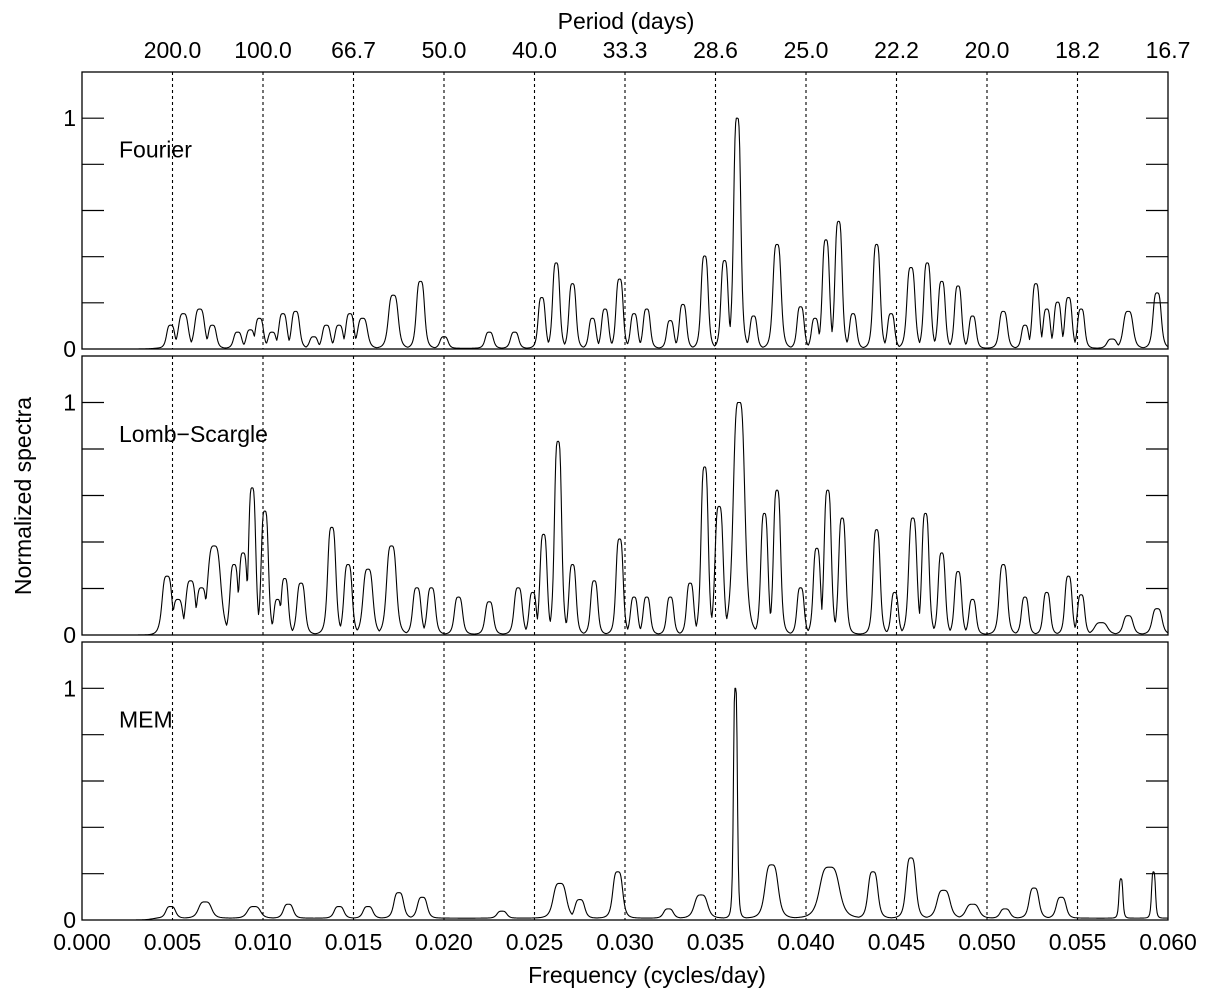 The height and width of the screenshot is (993, 1206). Describe the element at coordinates (535, 942) in the screenshot. I see `x-tick-label: 0.025` at that location.